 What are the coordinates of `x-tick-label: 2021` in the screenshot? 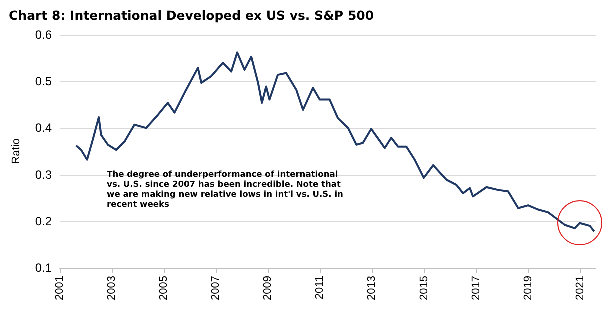 It's located at (580, 288).